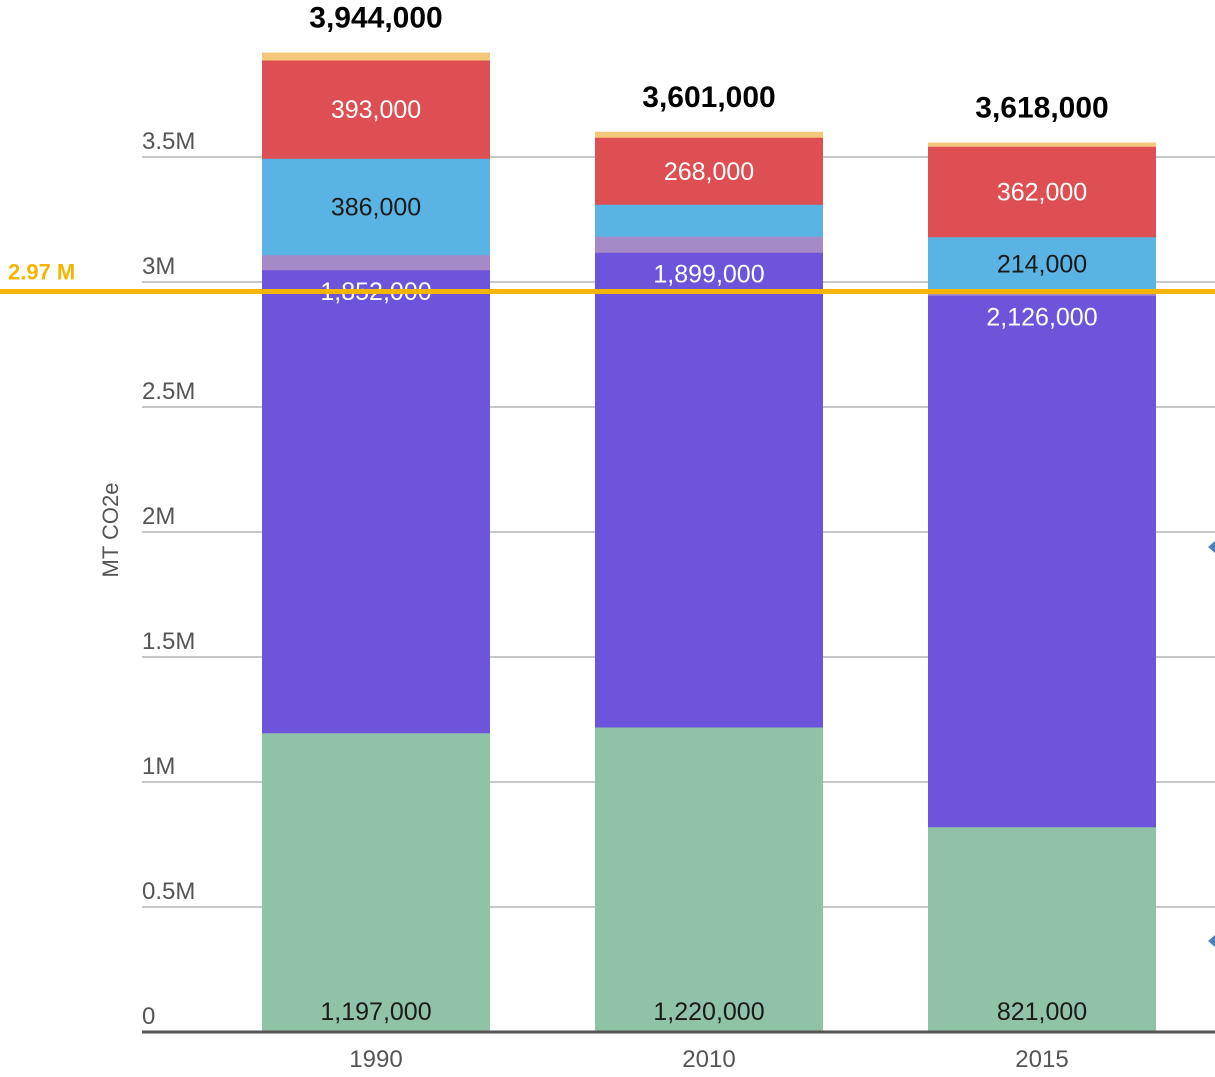 The height and width of the screenshot is (1077, 1215). Describe the element at coordinates (158, 516) in the screenshot. I see `y-tick-label: 2M` at that location.